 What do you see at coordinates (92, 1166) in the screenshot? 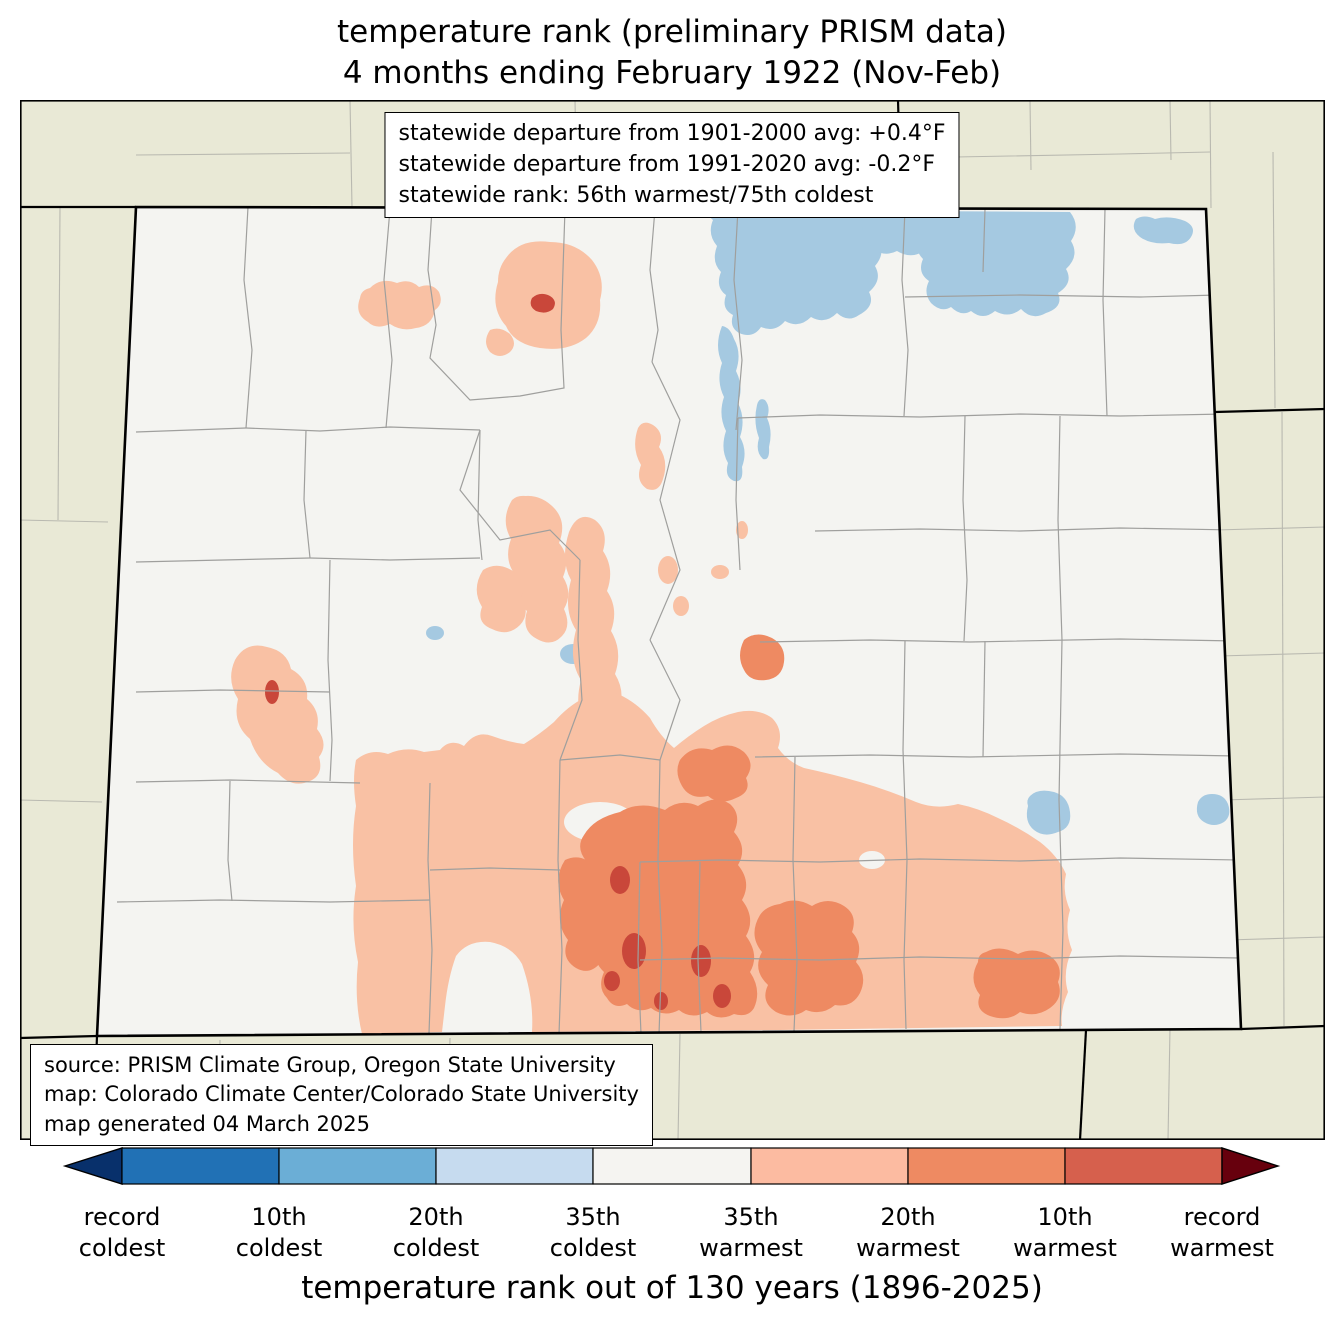
I see `colorbar-arrow-record-coldest` at bounding box center [92, 1166].